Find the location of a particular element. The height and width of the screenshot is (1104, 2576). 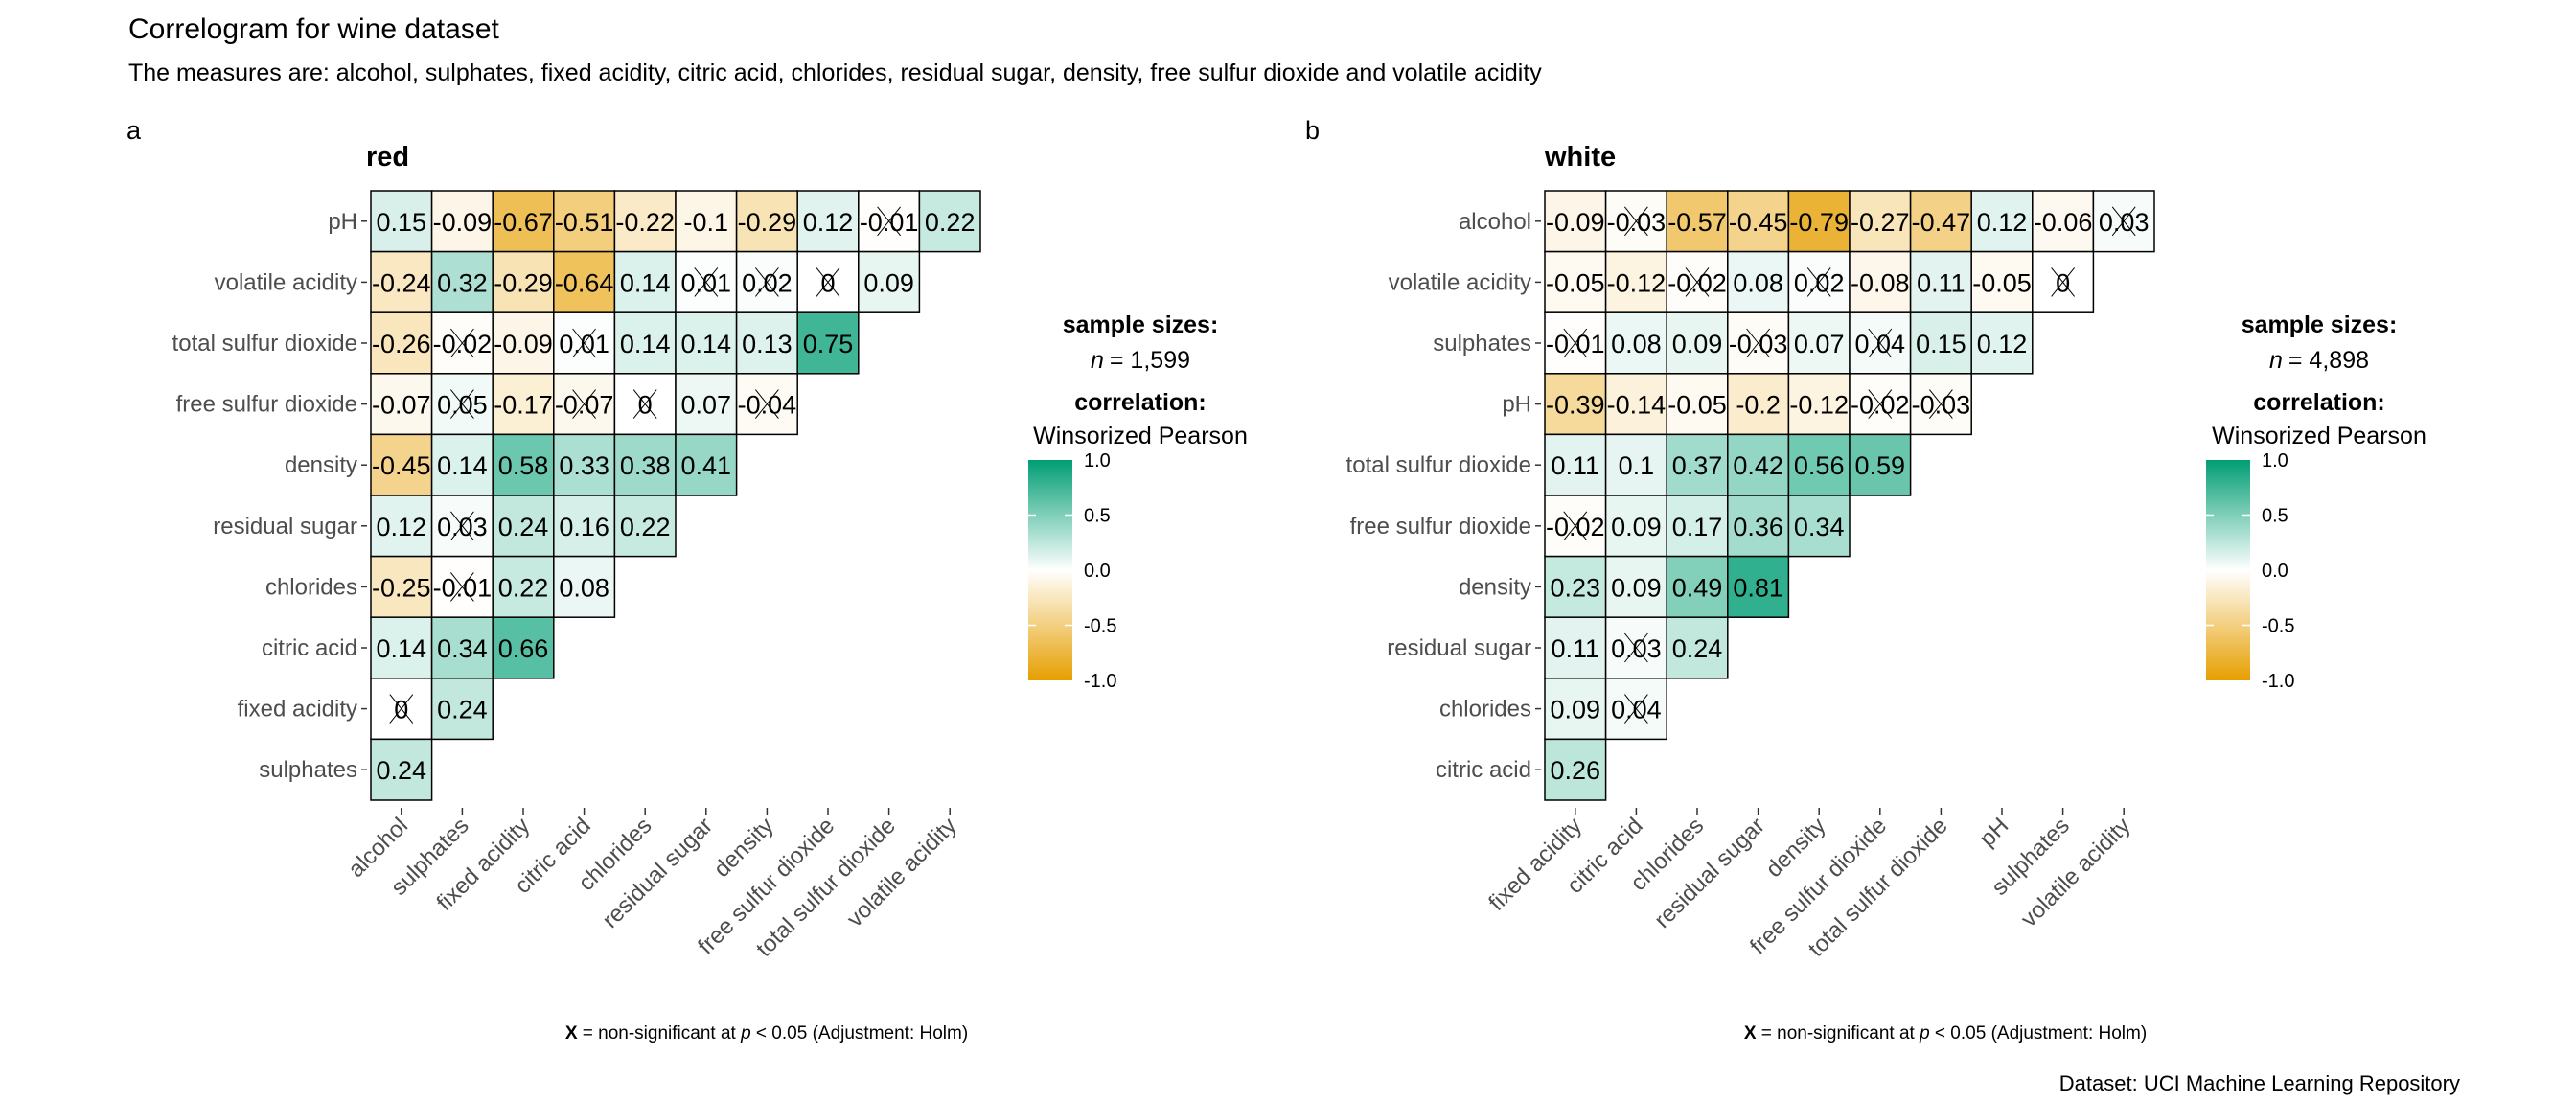

legend-ticks: 1.0 0.5 0.0 -0.5 -1.0 is located at coordinates (2250, 571).